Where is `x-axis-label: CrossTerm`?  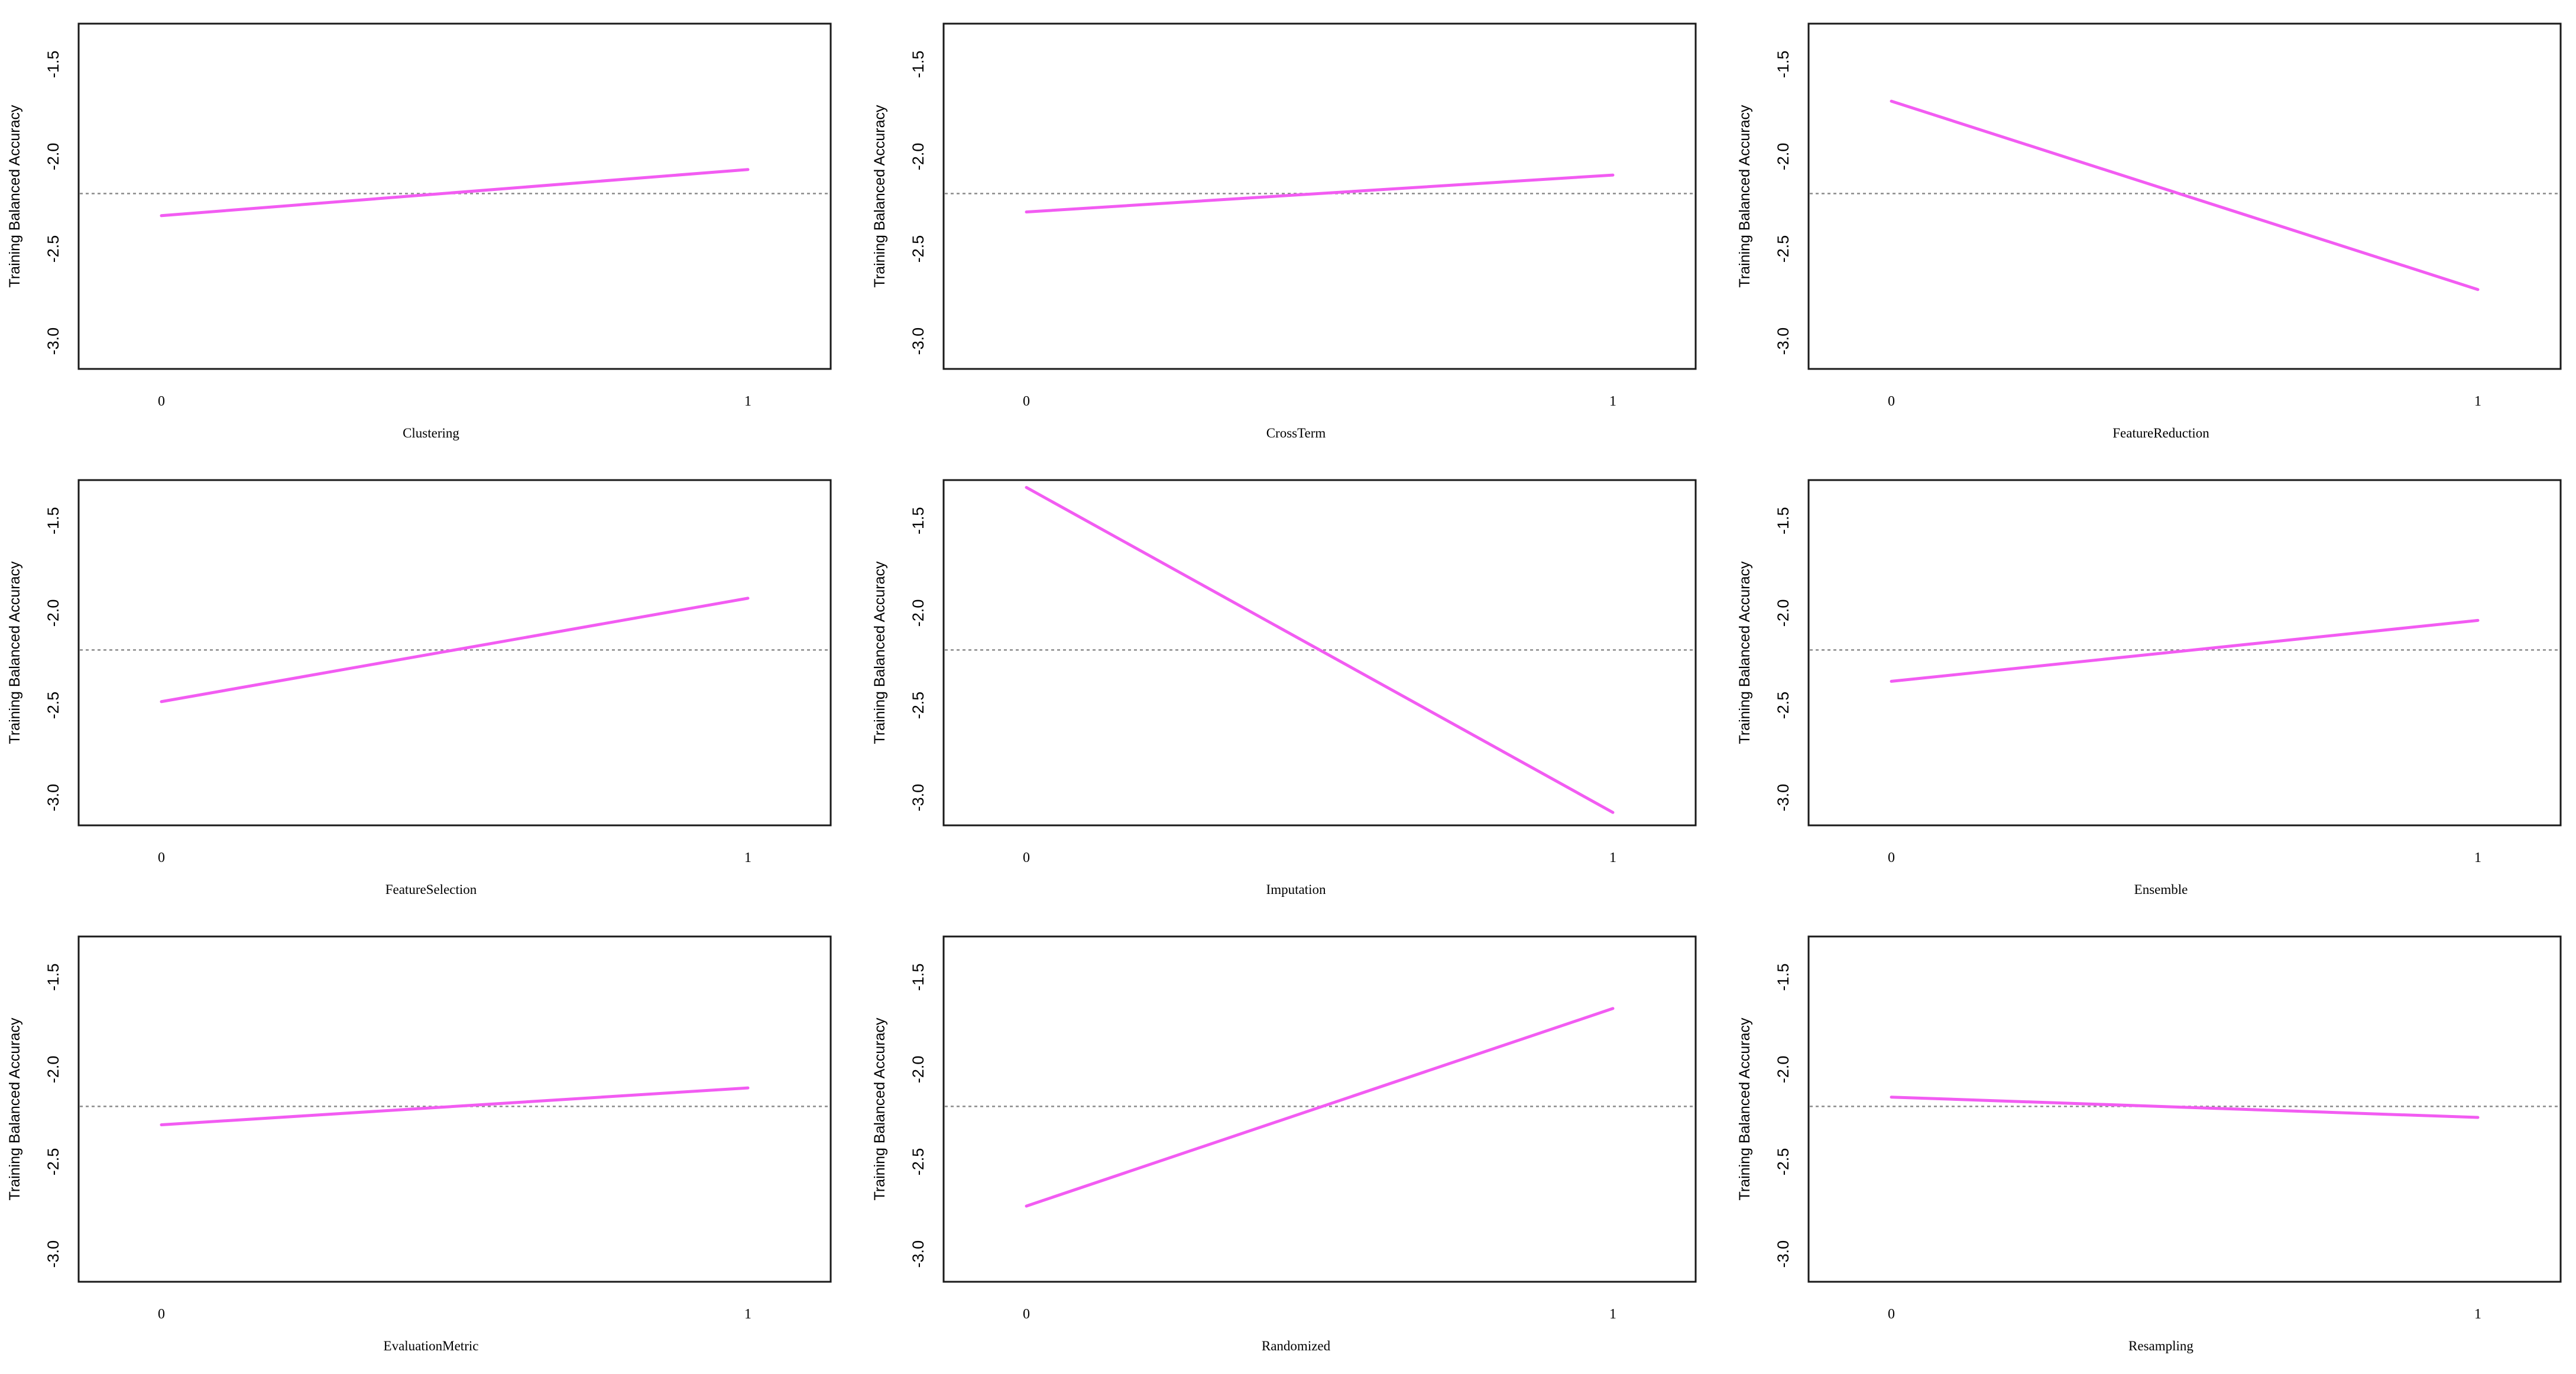
x-axis-label: CrossTerm is located at coordinates (1296, 433).